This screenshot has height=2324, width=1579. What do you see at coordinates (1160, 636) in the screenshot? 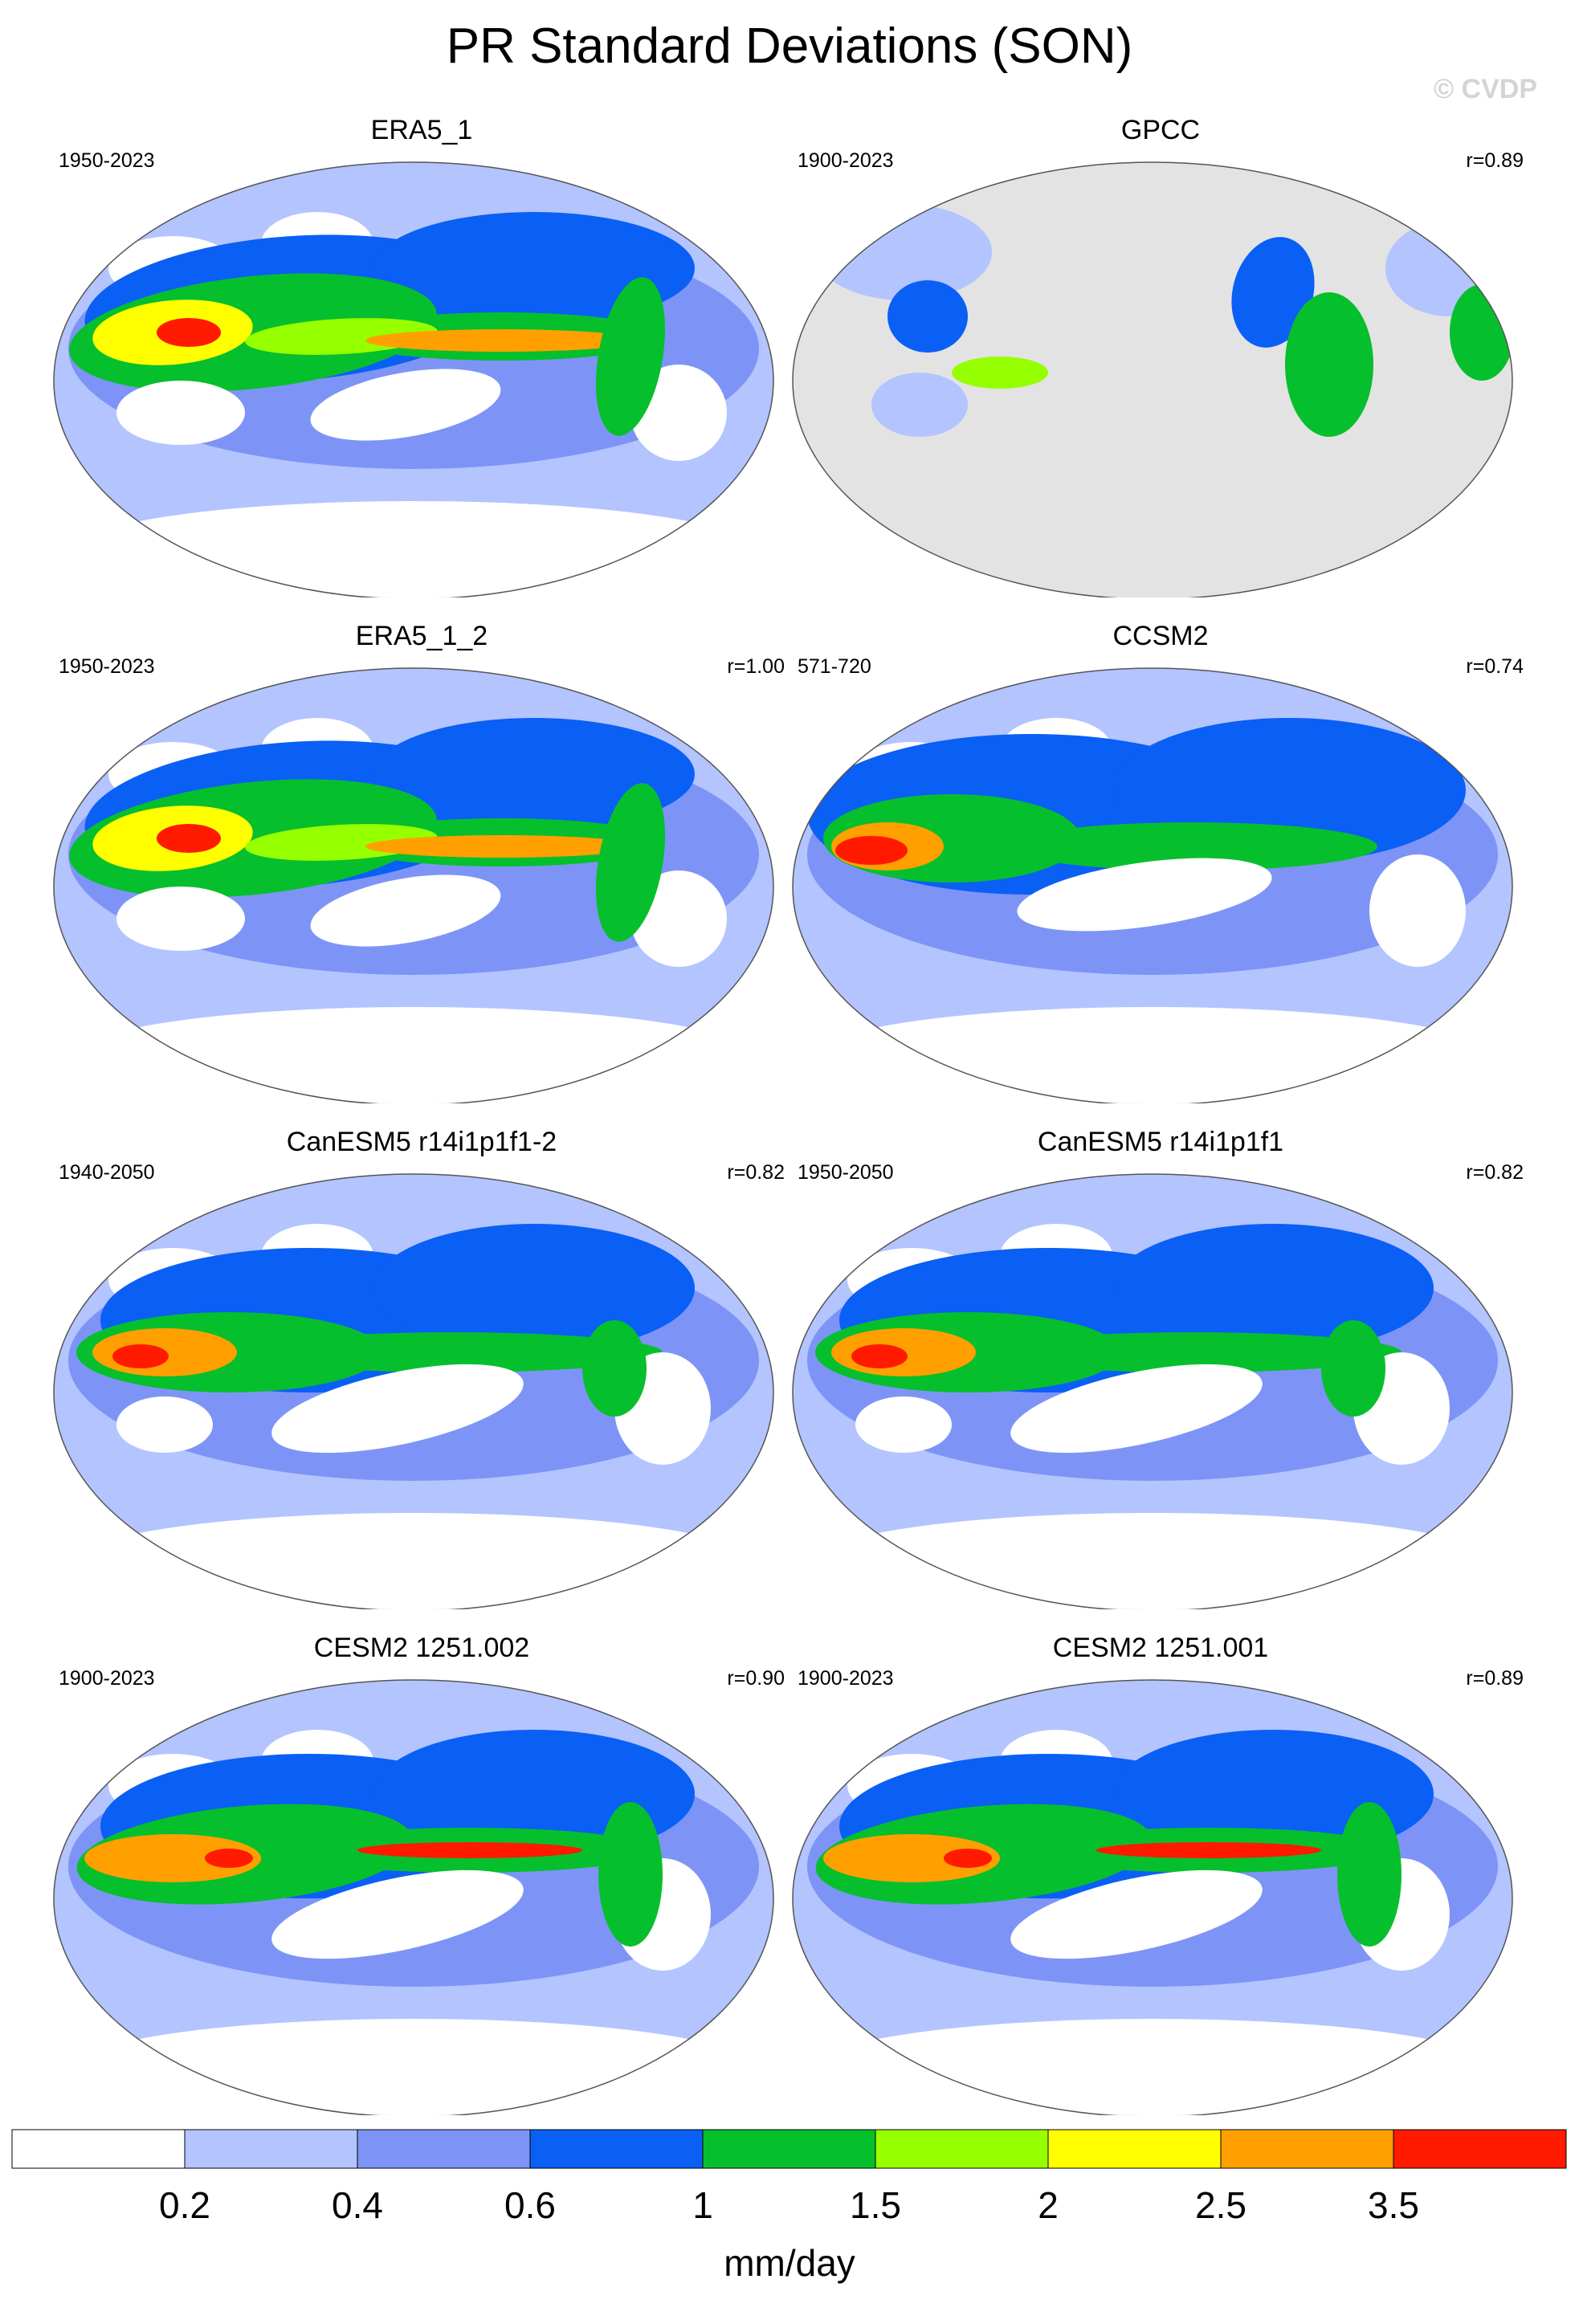
I see `panel-title: CCSM2` at bounding box center [1160, 636].